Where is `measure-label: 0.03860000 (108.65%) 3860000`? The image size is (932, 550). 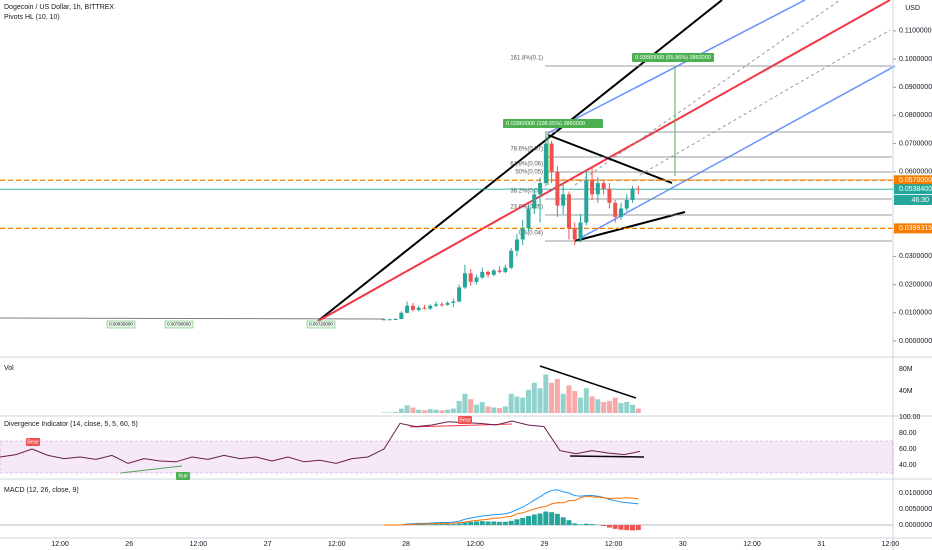
measure-label: 0.03860000 (108.65%) 3860000 is located at coordinates (545, 124).